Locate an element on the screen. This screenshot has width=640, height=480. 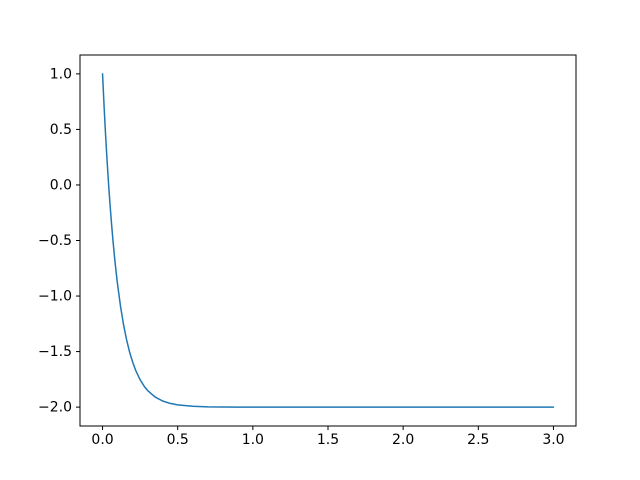
y-tick-label: −0.5 is located at coordinates (55, 241).